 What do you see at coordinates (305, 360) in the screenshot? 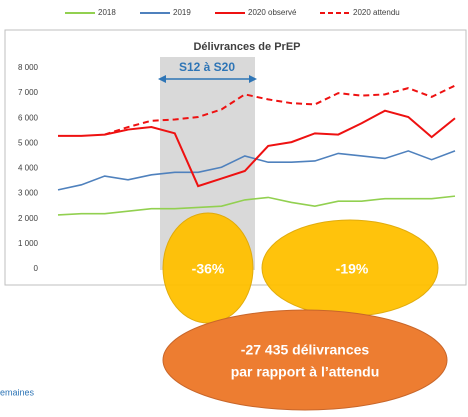
I see `ellipse` at bounding box center [305, 360].